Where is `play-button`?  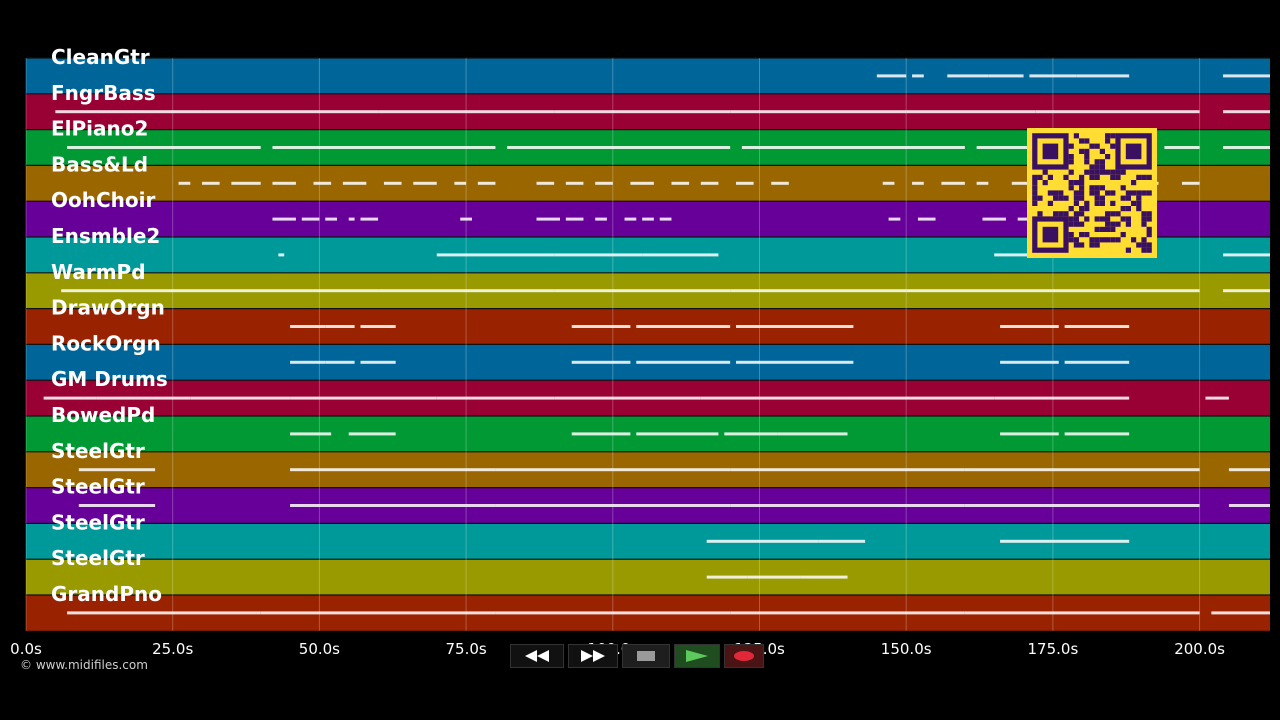
play-button is located at coordinates (697, 656).